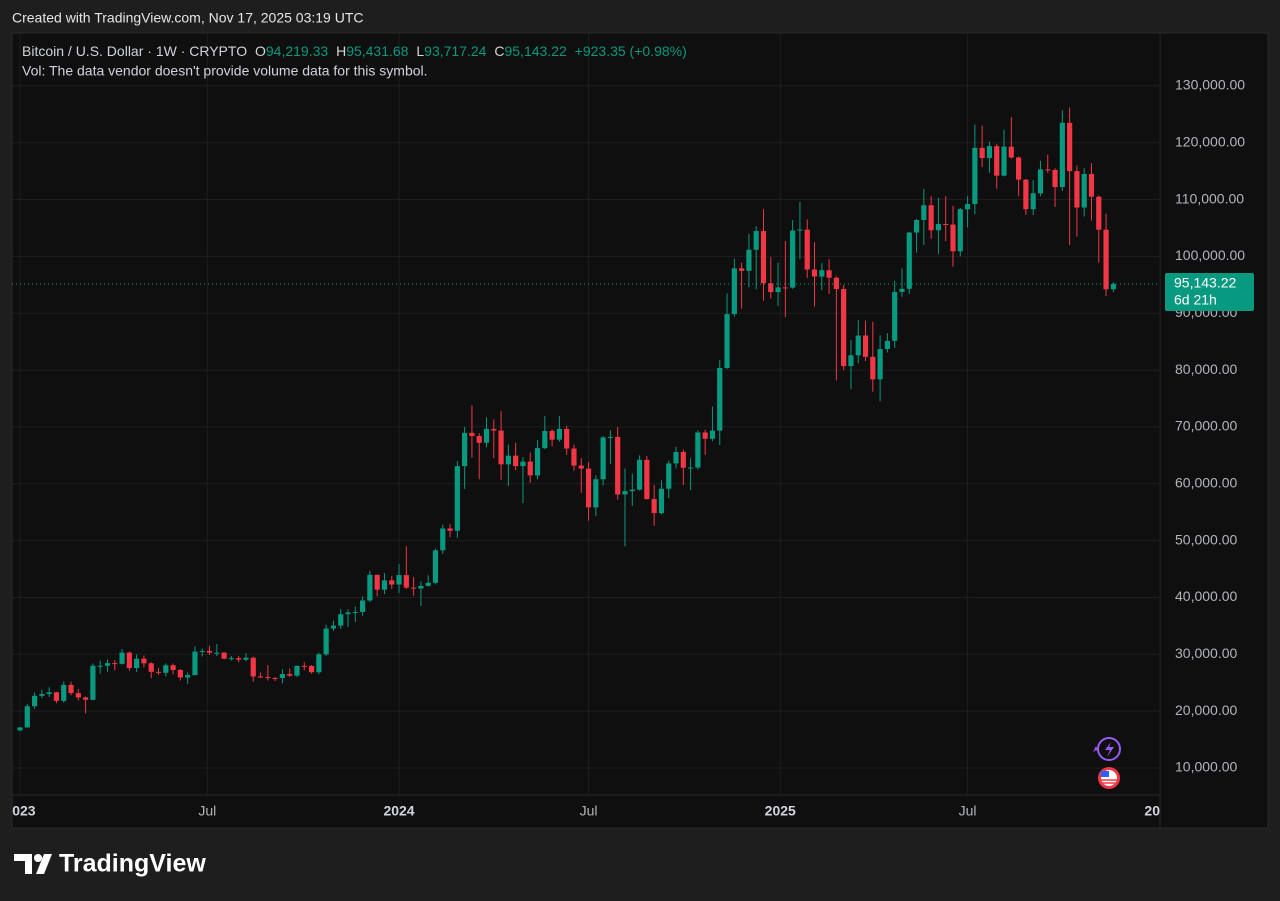  Describe the element at coordinates (33, 864) in the screenshot. I see `brand-logo` at that location.